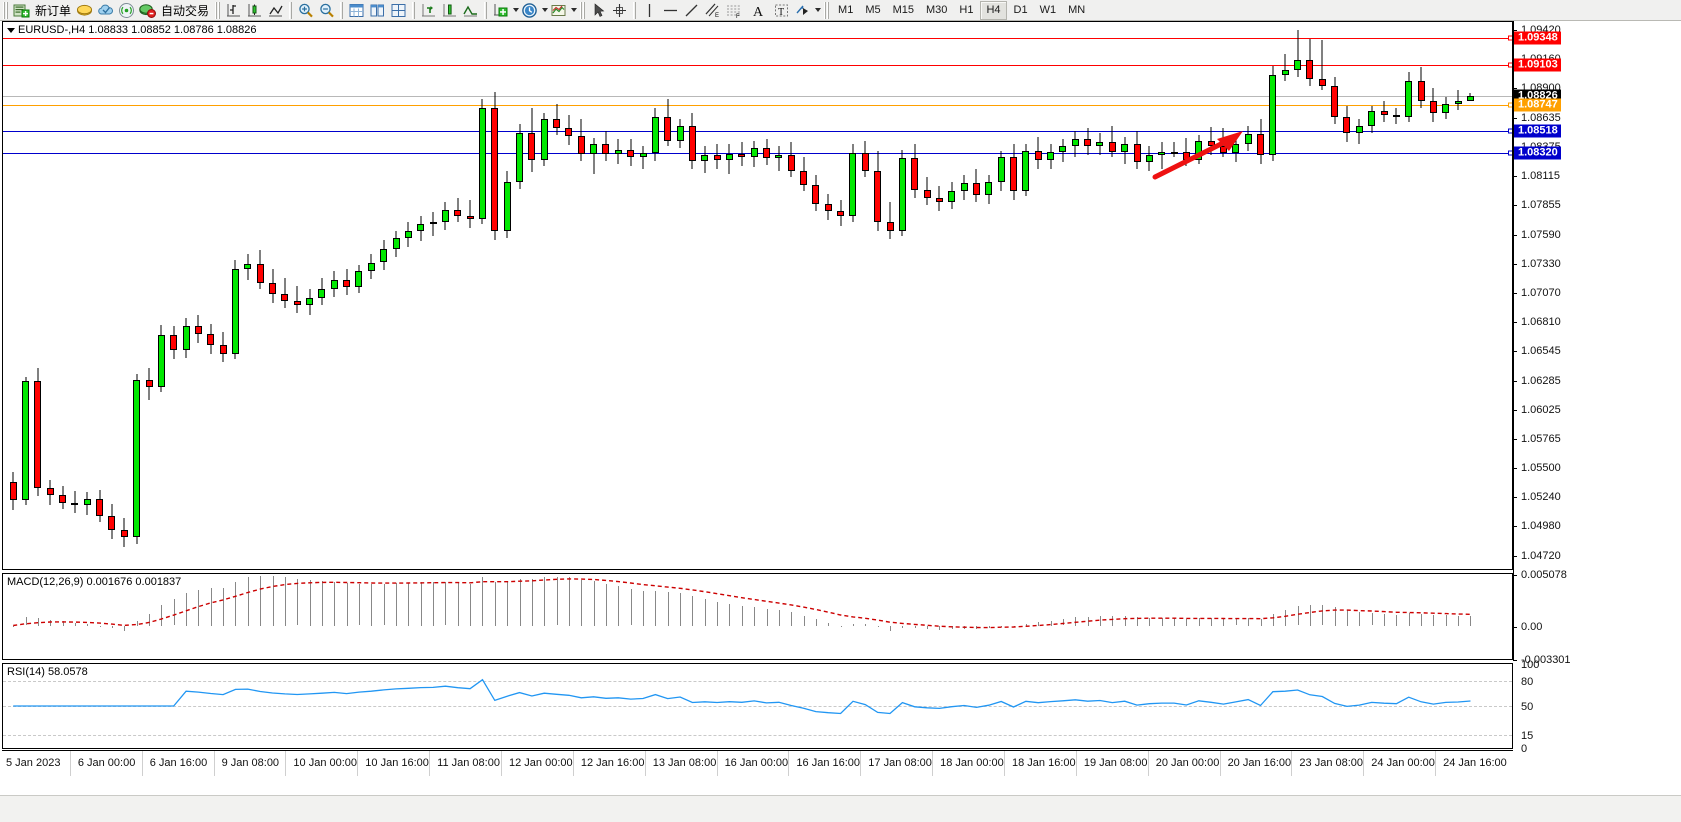 This screenshot has width=1681, height=822. What do you see at coordinates (545, 10) in the screenshot?
I see `period-caret-icon` at bounding box center [545, 10].